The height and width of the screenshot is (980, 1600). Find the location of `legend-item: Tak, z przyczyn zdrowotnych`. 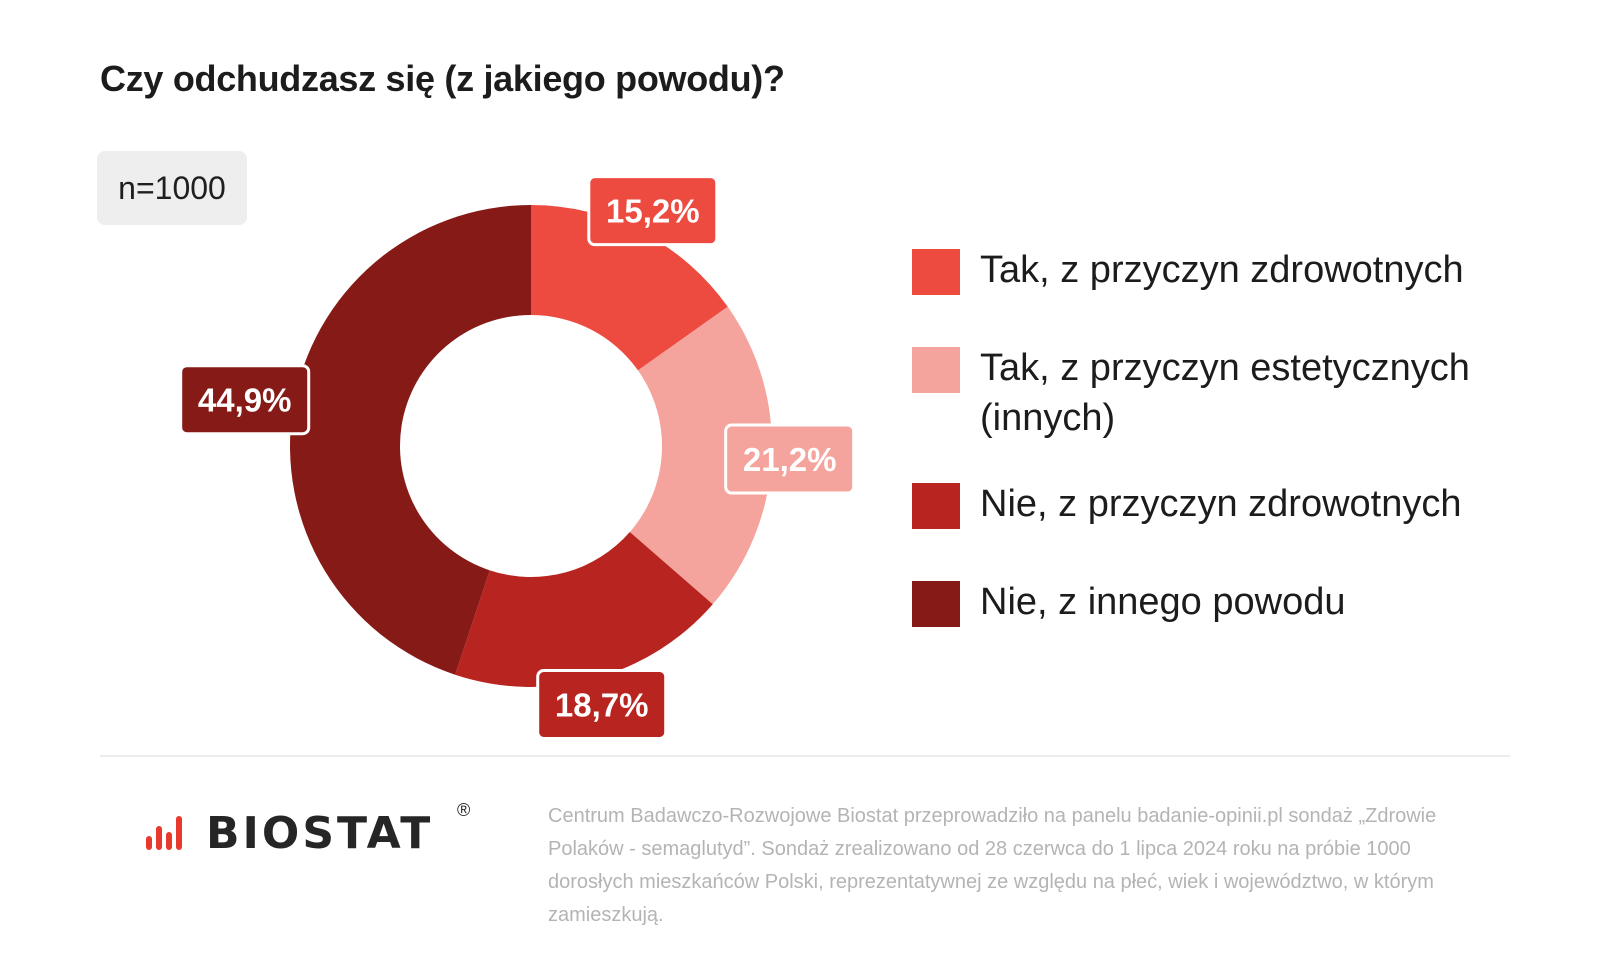

legend-item: Tak, z przyczyn zdrowotnych is located at coordinates (1242, 294).